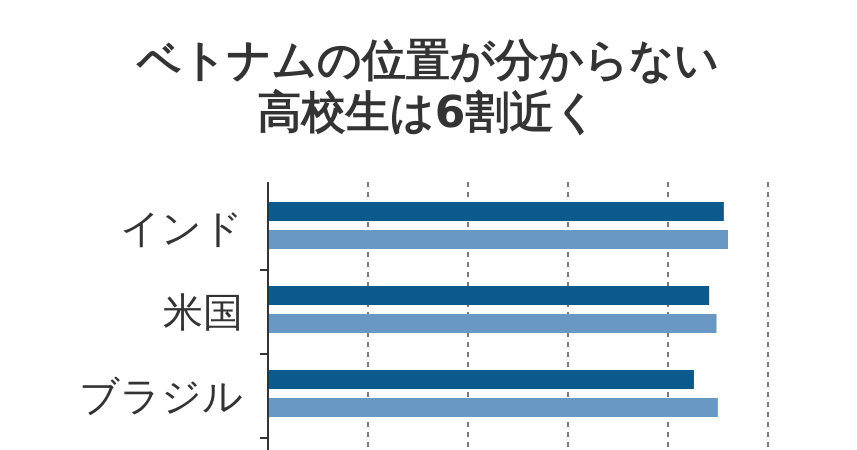  What do you see at coordinates (203, 313) in the screenshot?
I see `y-tick-label: 米国` at bounding box center [203, 313].